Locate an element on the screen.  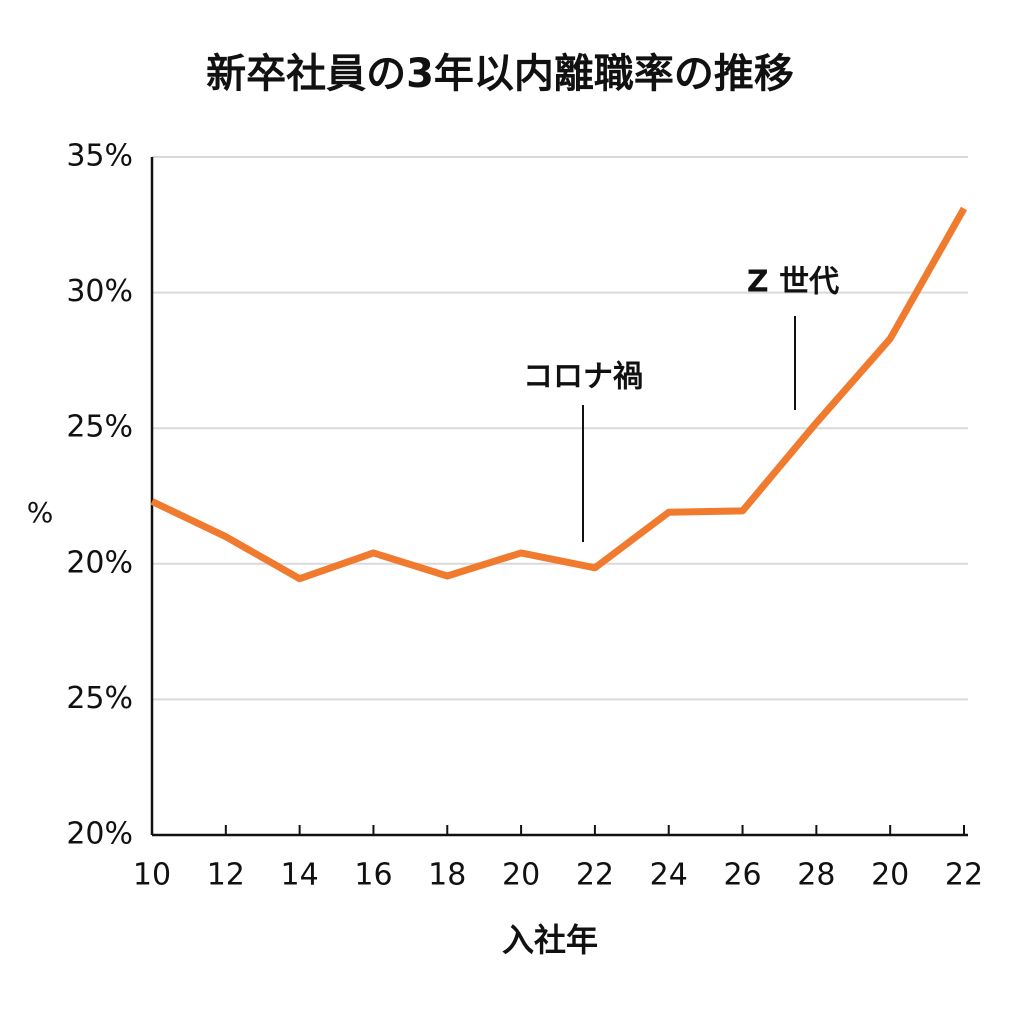
y-tick-label: 30% is located at coordinates (99, 291).